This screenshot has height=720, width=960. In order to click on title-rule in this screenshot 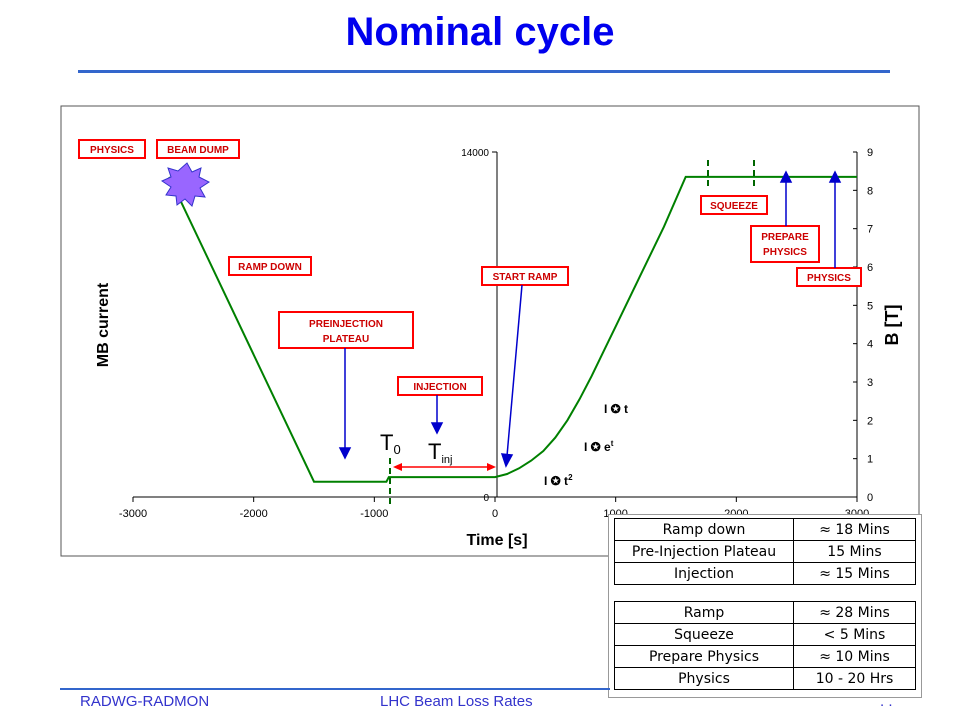, I will do `click(484, 71)`.